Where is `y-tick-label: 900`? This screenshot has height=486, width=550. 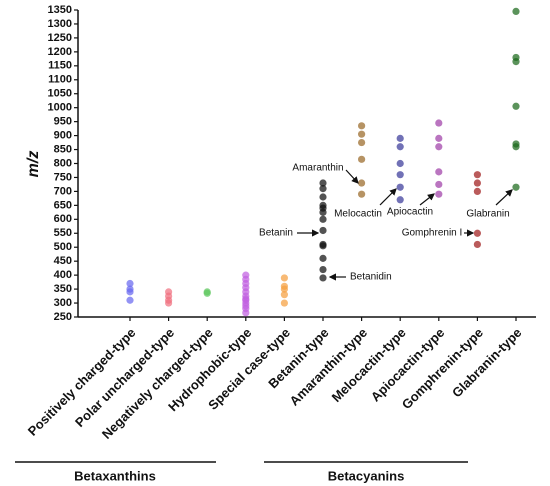 y-tick-label: 900 is located at coordinates (63, 135).